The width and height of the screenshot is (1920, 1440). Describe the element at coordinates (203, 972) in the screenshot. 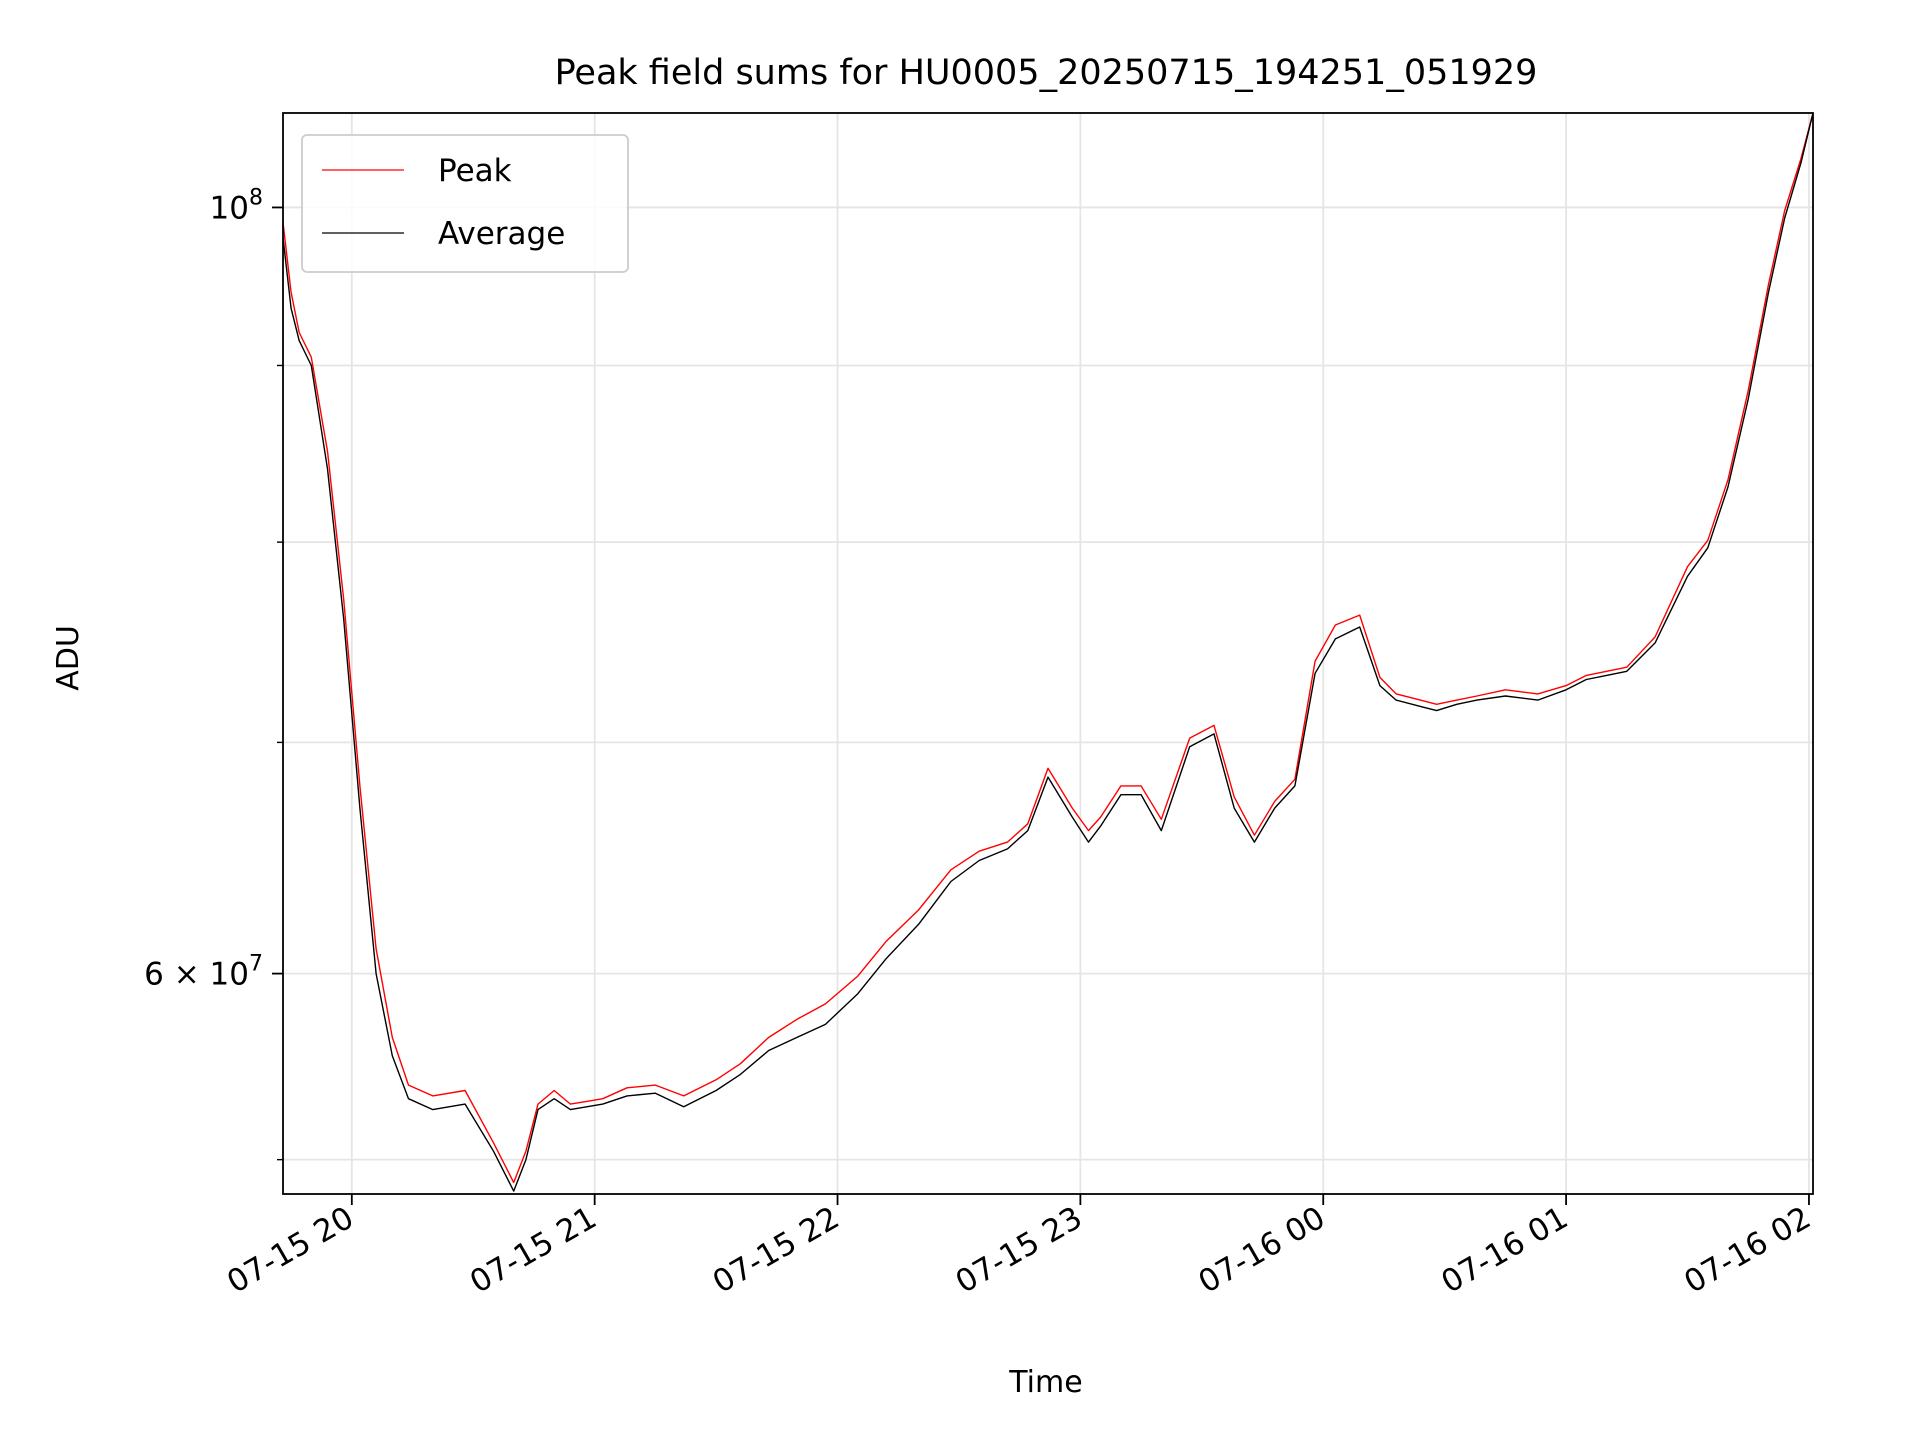

I see `y-tick-label: 6 × 107` at that location.